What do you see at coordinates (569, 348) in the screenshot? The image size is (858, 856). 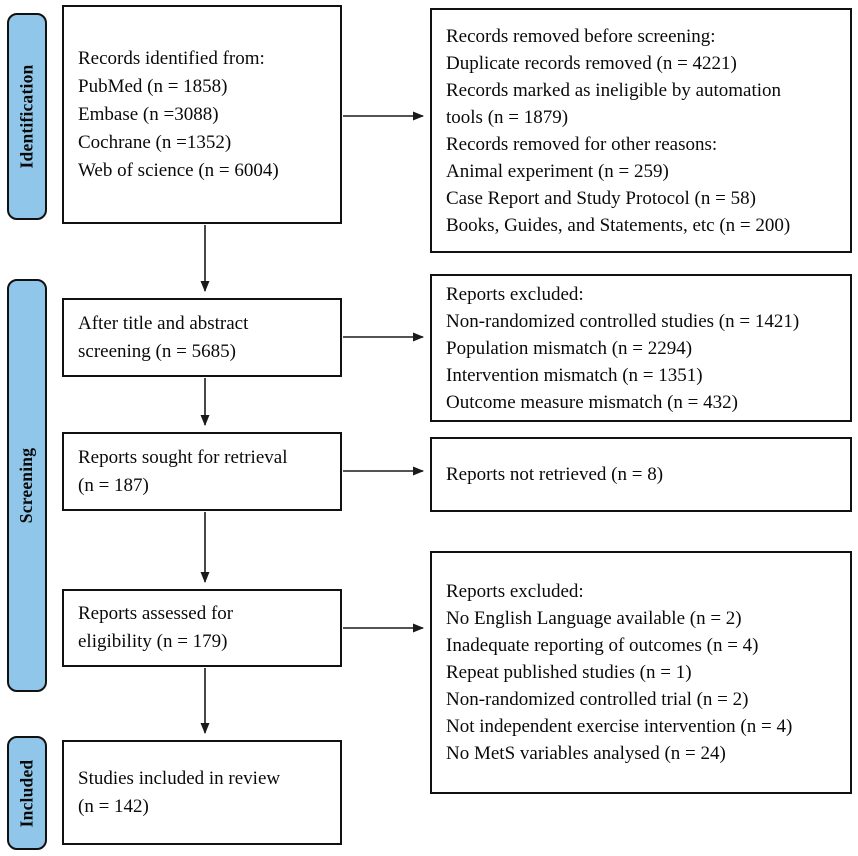 I see `text-line: Population mismatch (n = 2294)` at bounding box center [569, 348].